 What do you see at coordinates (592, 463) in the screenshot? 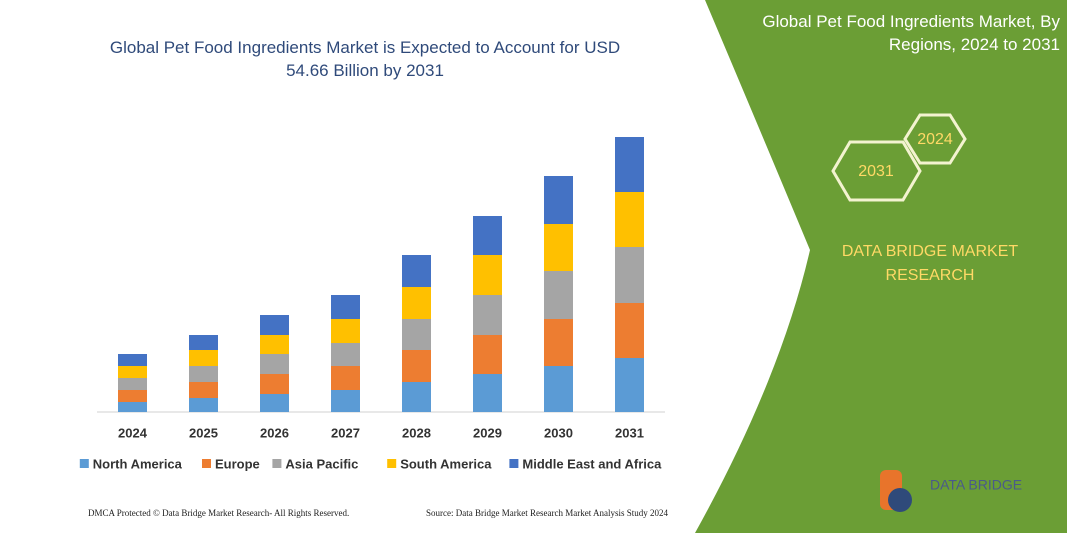
I see `legend-label: Middle East and Africa` at bounding box center [592, 463].